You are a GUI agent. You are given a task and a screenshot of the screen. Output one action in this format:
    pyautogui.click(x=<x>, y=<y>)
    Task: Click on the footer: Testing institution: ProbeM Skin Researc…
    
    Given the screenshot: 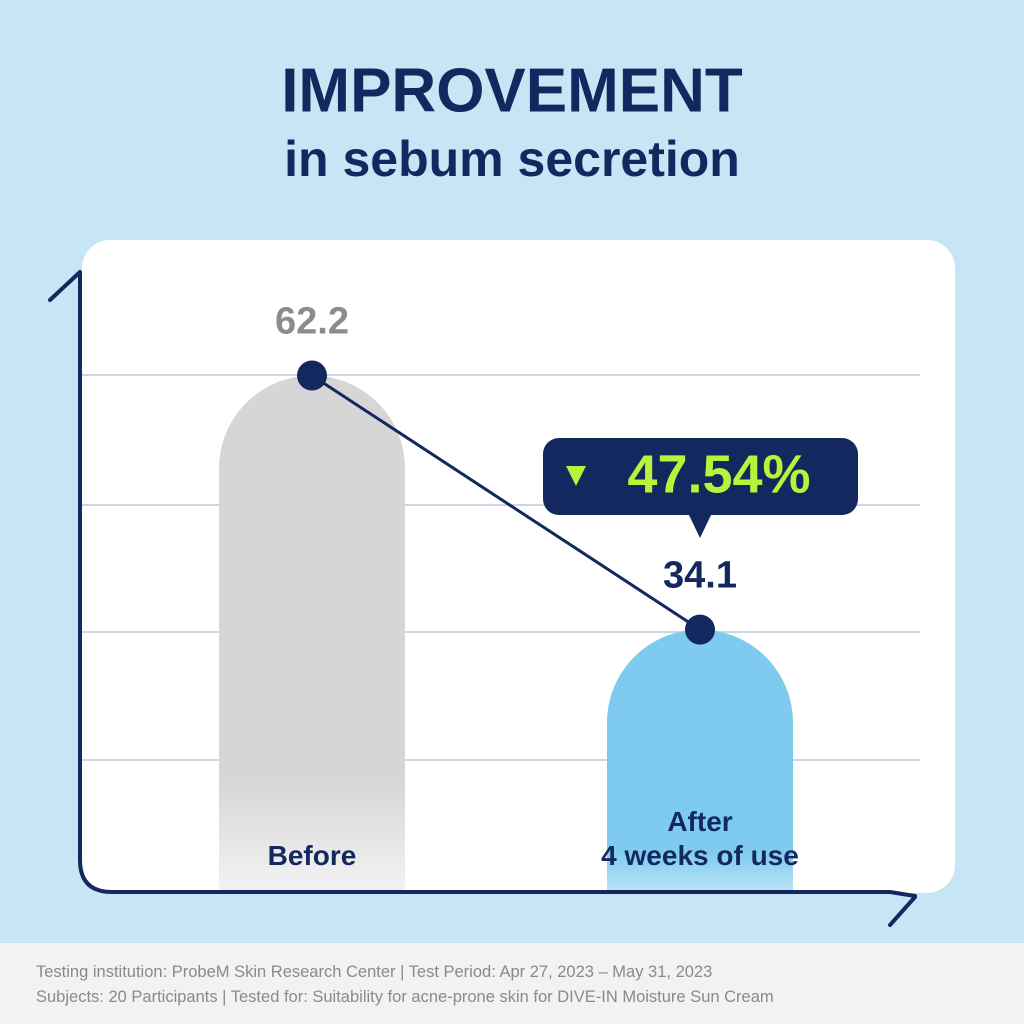 What is the action you would take?
    pyautogui.click(x=512, y=983)
    